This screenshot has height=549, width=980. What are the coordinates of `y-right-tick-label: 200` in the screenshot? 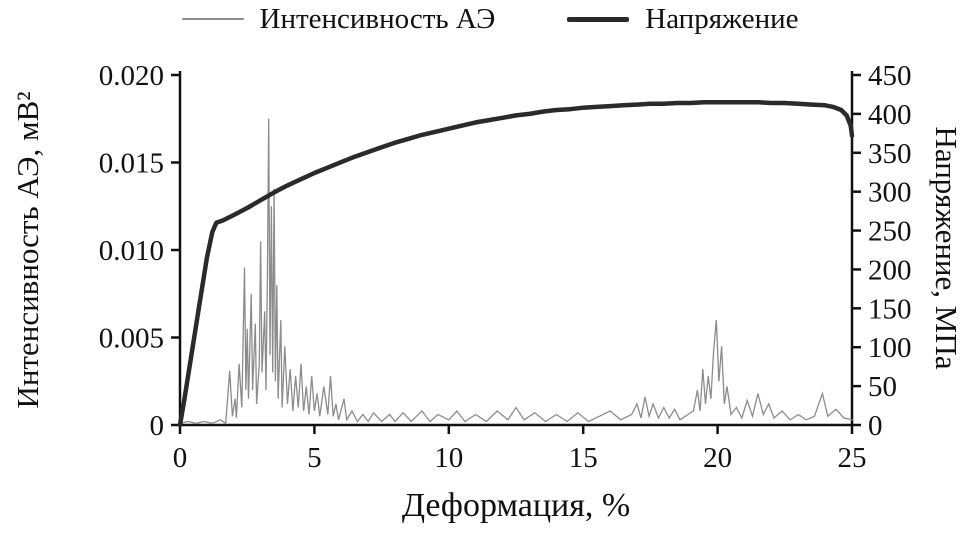 It's located at (890, 270).